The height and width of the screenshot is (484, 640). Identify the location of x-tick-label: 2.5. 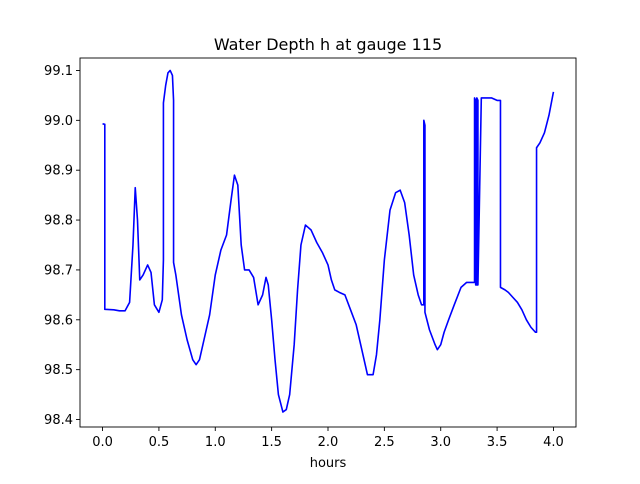
(384, 442).